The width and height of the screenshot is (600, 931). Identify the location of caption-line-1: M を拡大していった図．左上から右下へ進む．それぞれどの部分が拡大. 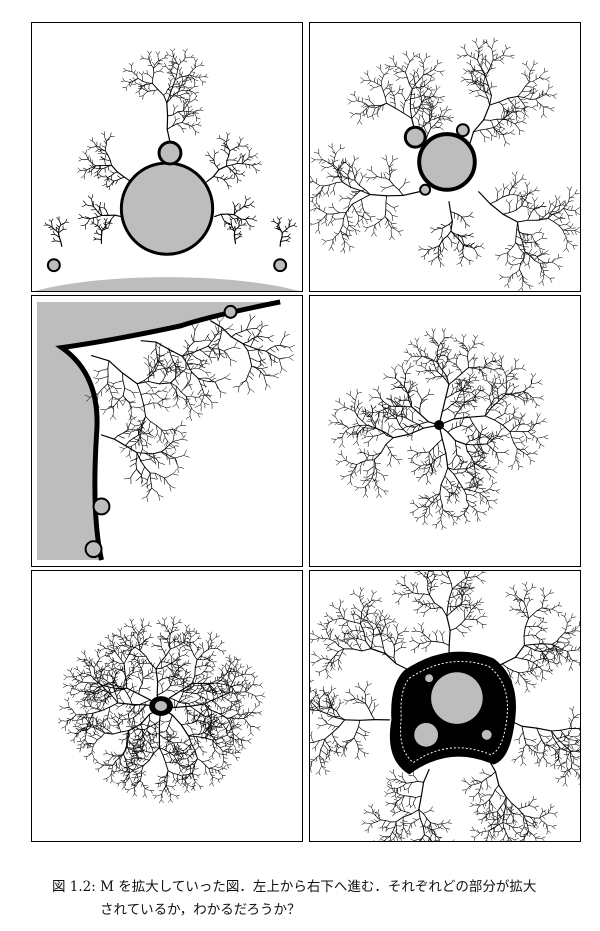
(318, 887).